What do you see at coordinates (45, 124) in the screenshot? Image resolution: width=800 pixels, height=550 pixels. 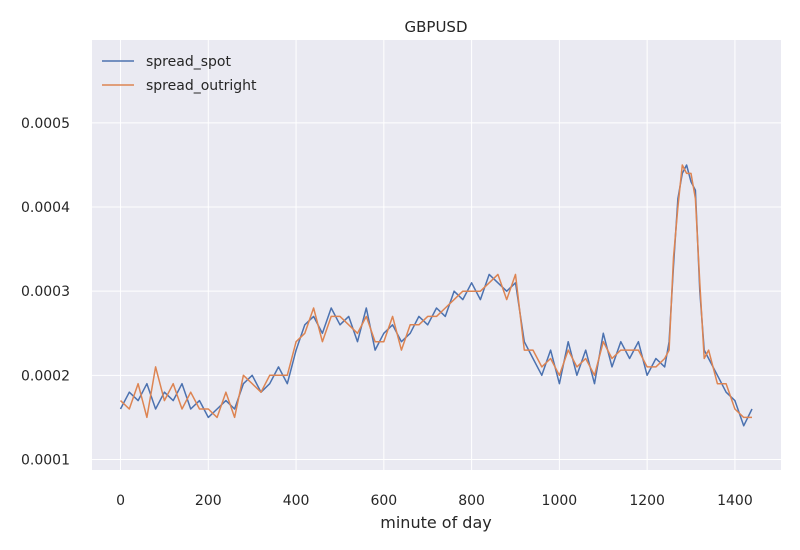 I see `y-tick-label: 0.0005` at bounding box center [45, 124].